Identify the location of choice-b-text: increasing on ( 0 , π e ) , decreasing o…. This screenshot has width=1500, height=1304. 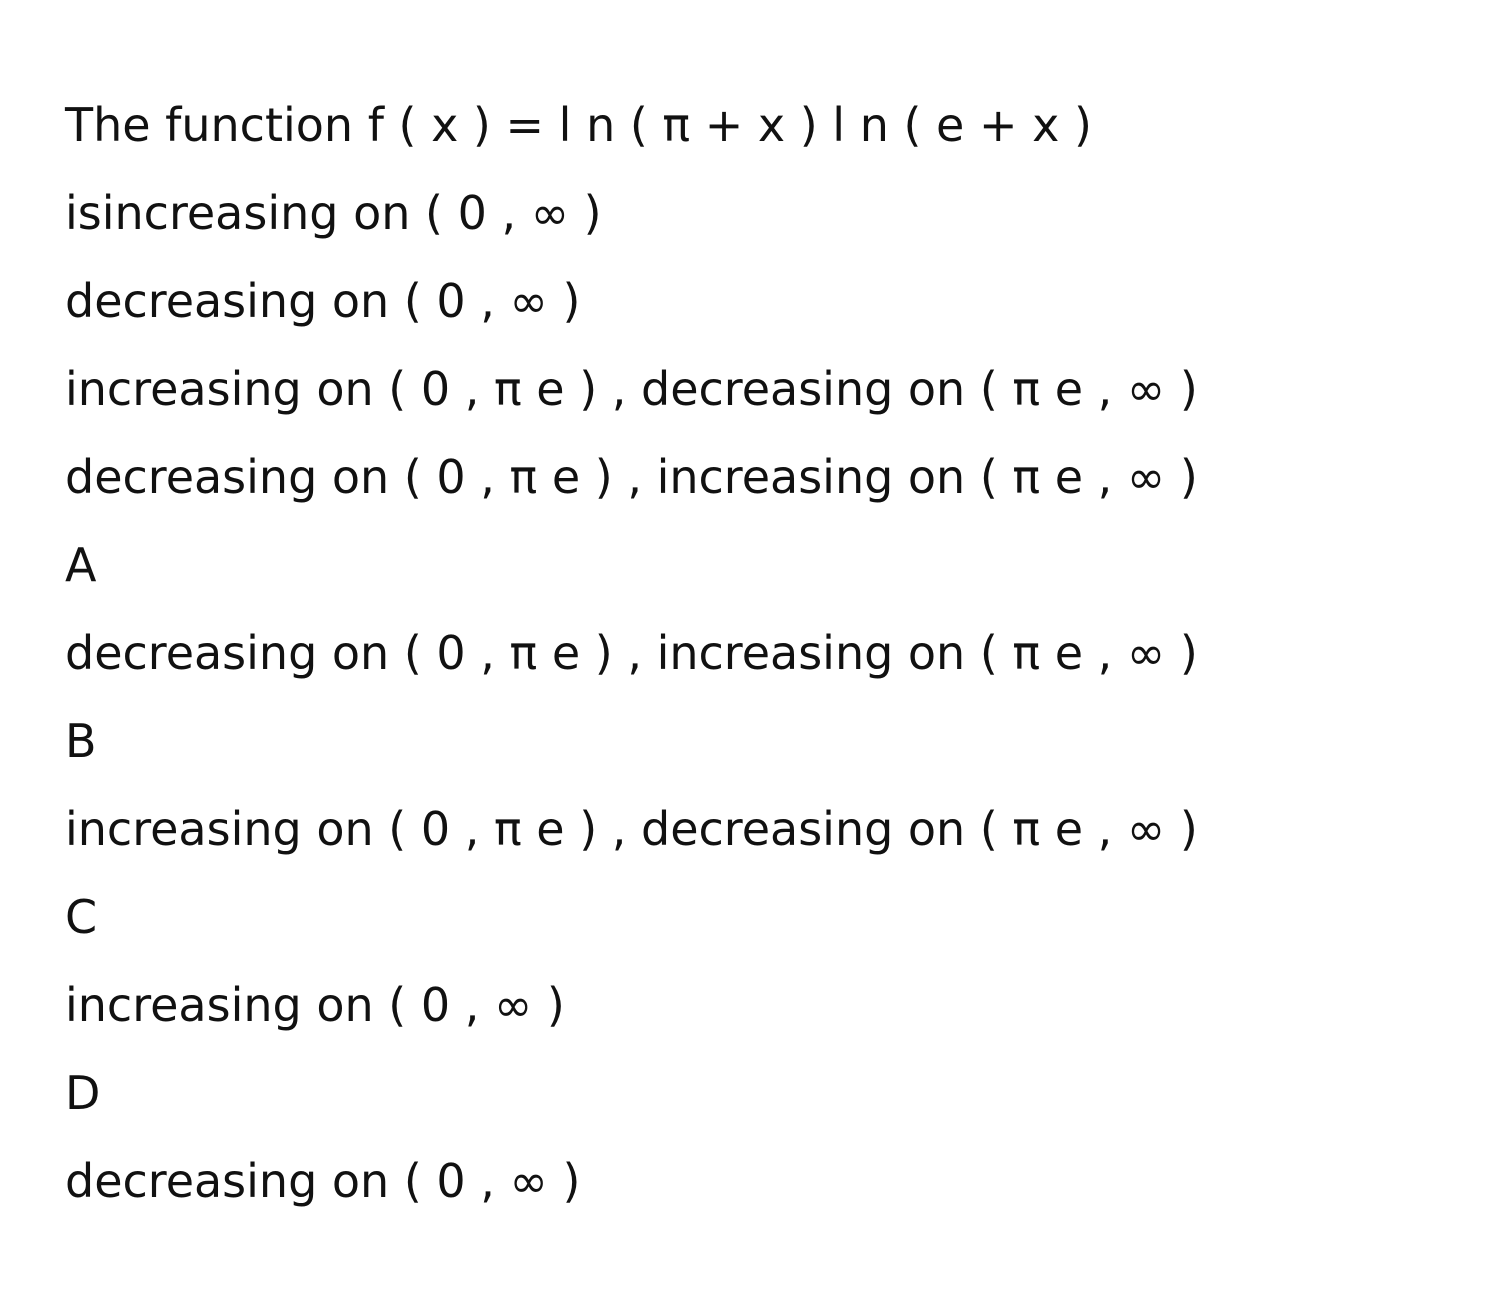
(631, 829).